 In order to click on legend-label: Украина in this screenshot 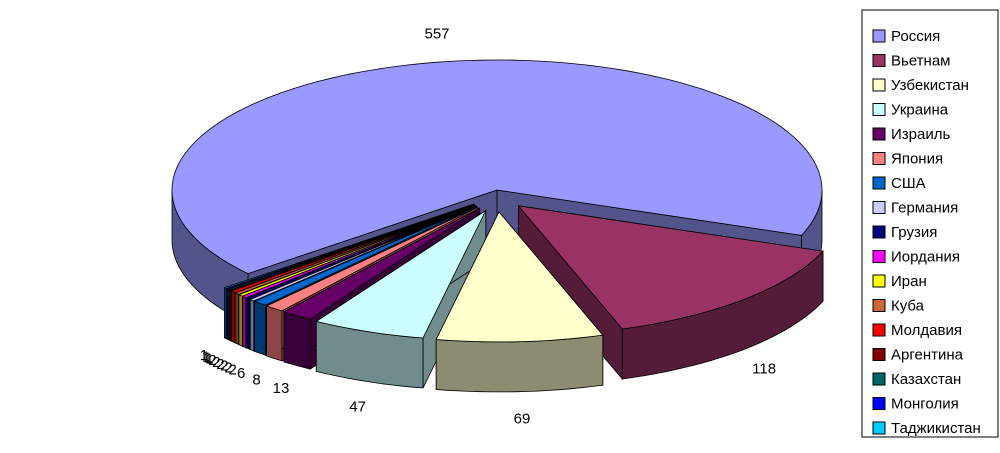, I will do `click(920, 109)`.